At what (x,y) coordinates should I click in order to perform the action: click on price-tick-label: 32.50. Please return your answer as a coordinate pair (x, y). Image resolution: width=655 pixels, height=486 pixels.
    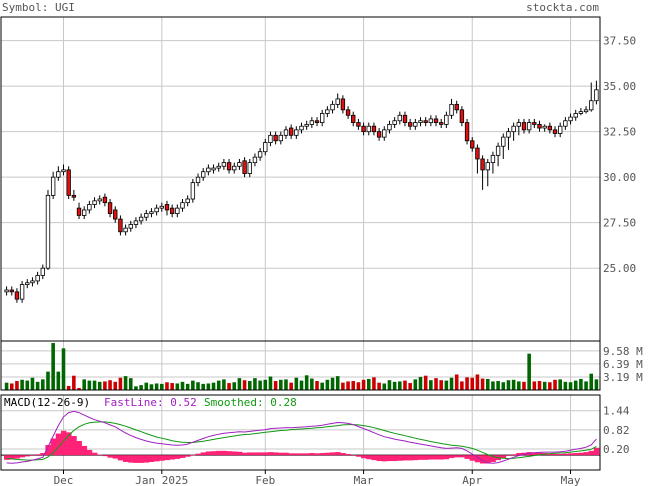
    Looking at the image, I should click on (619, 132).